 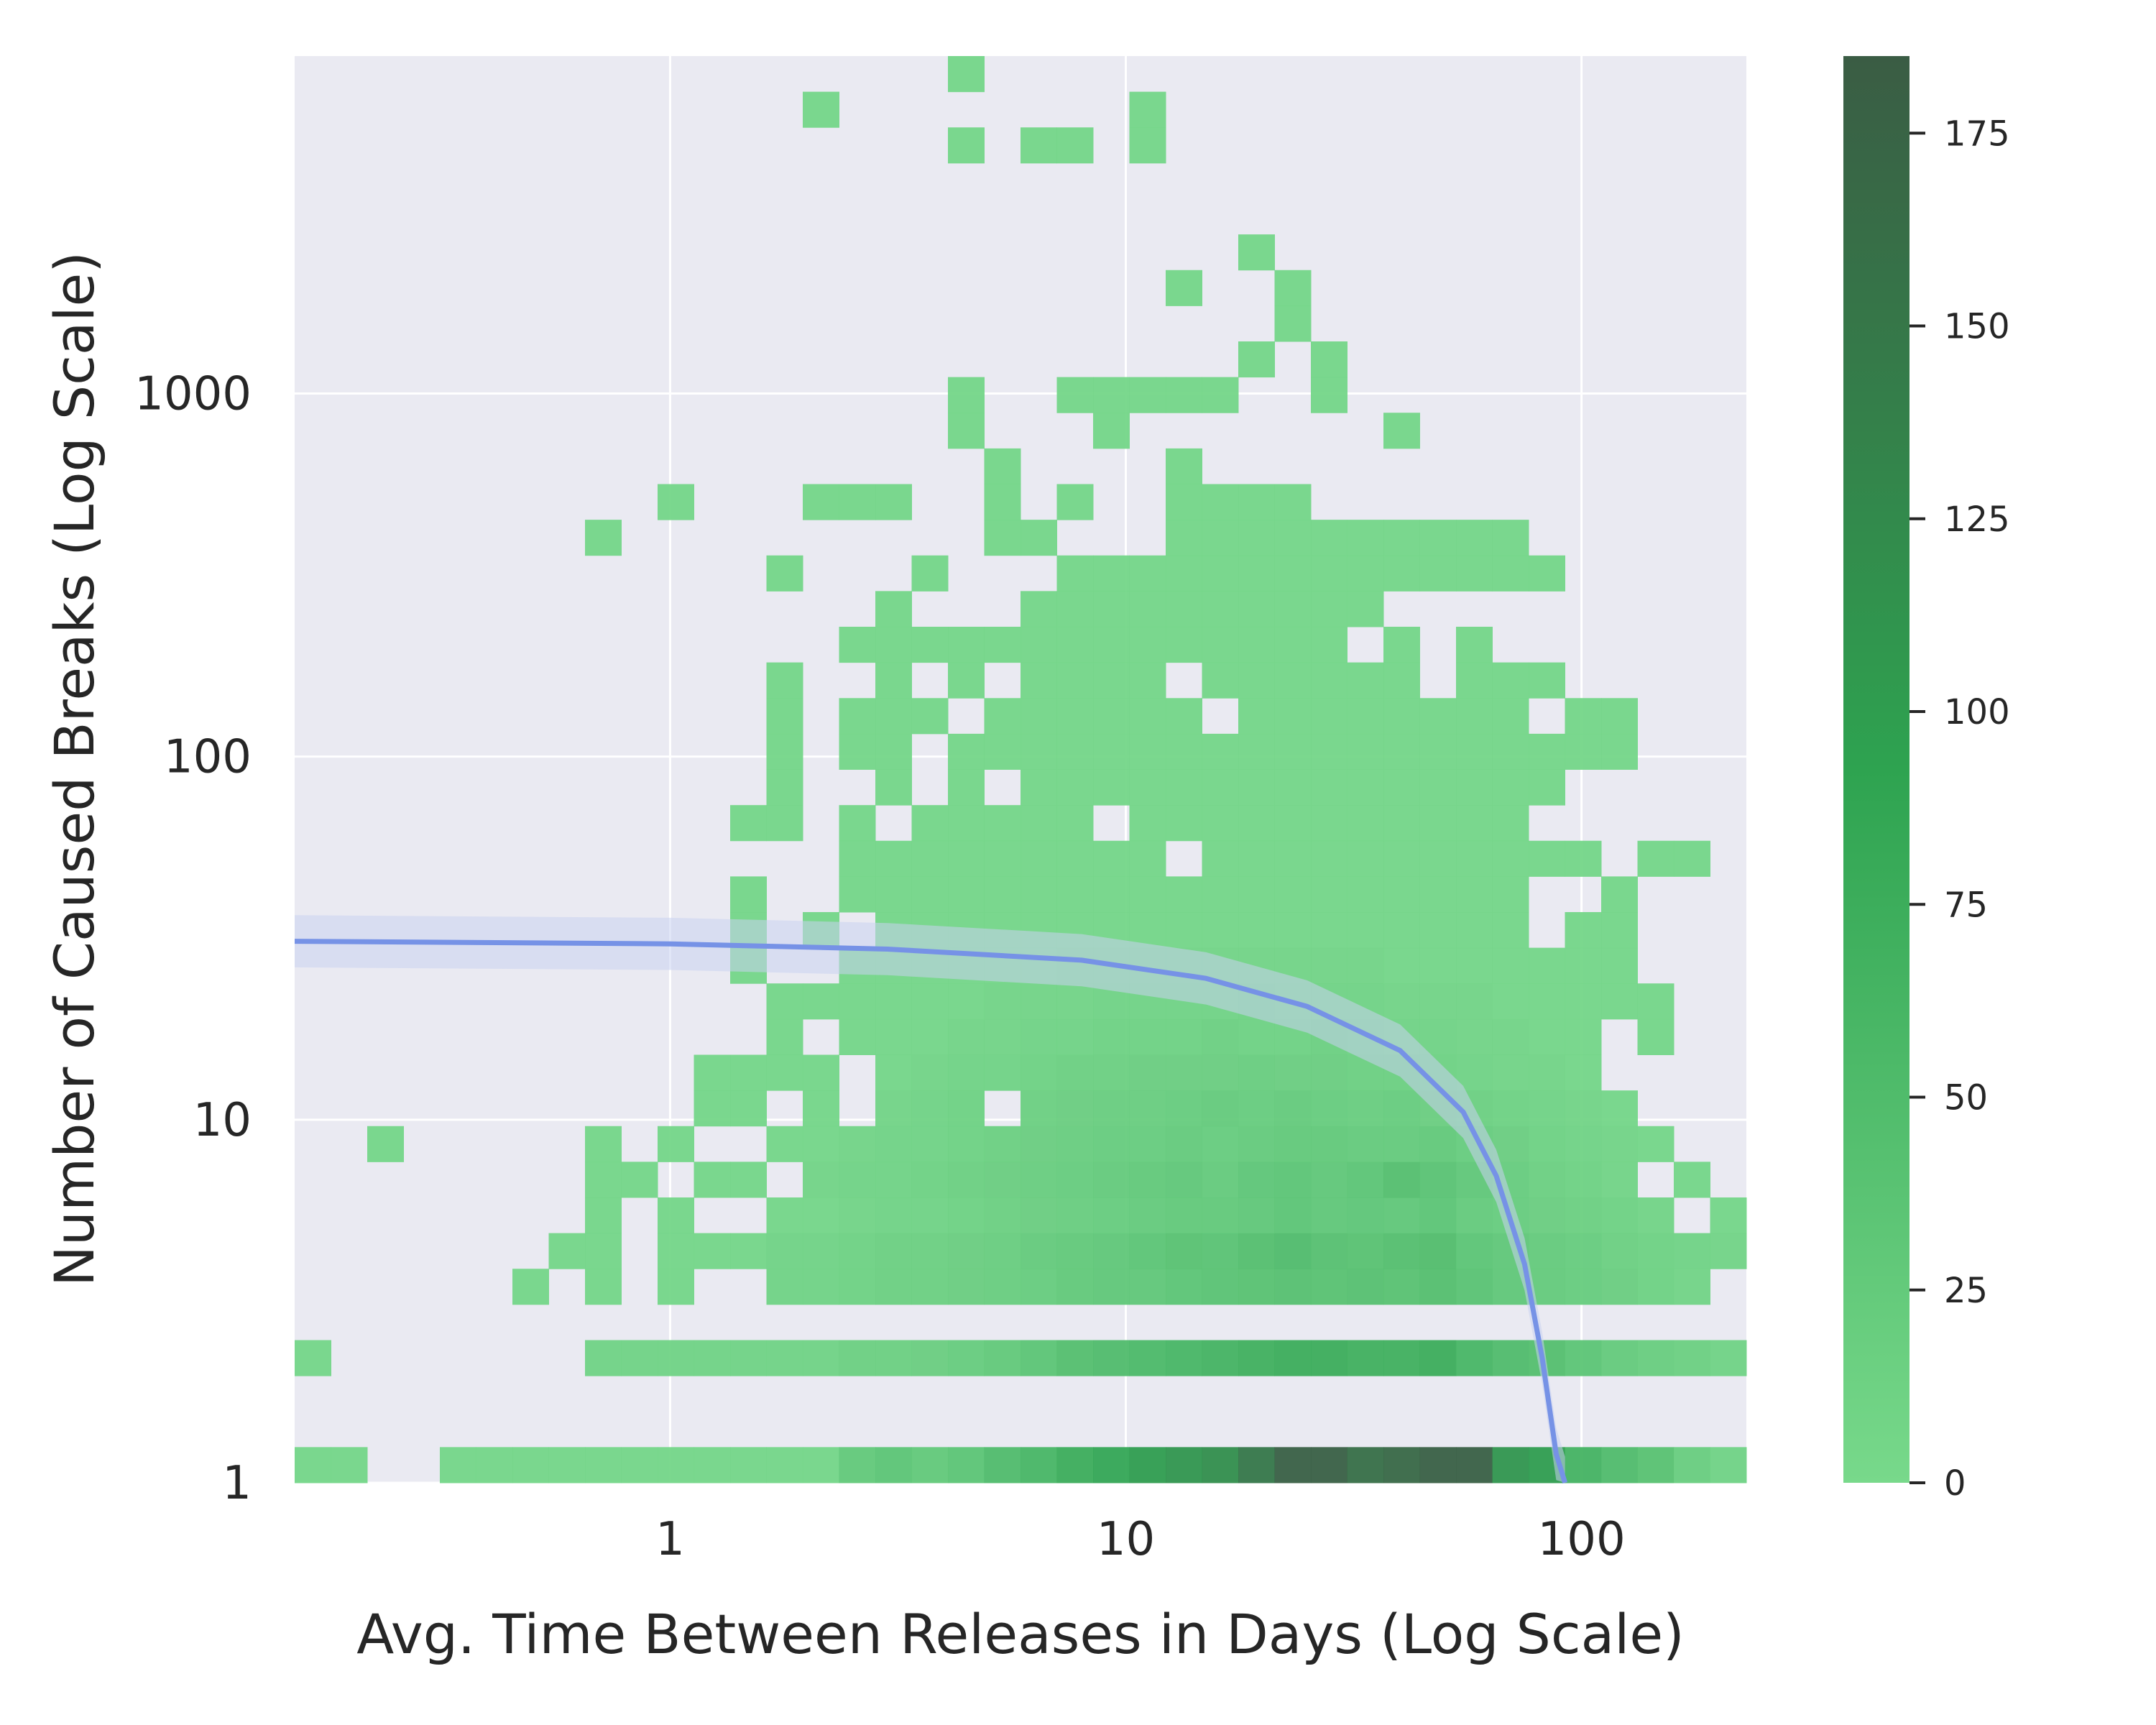 I want to click on colorbar-tick-label: 125, so click(x=1977, y=520).